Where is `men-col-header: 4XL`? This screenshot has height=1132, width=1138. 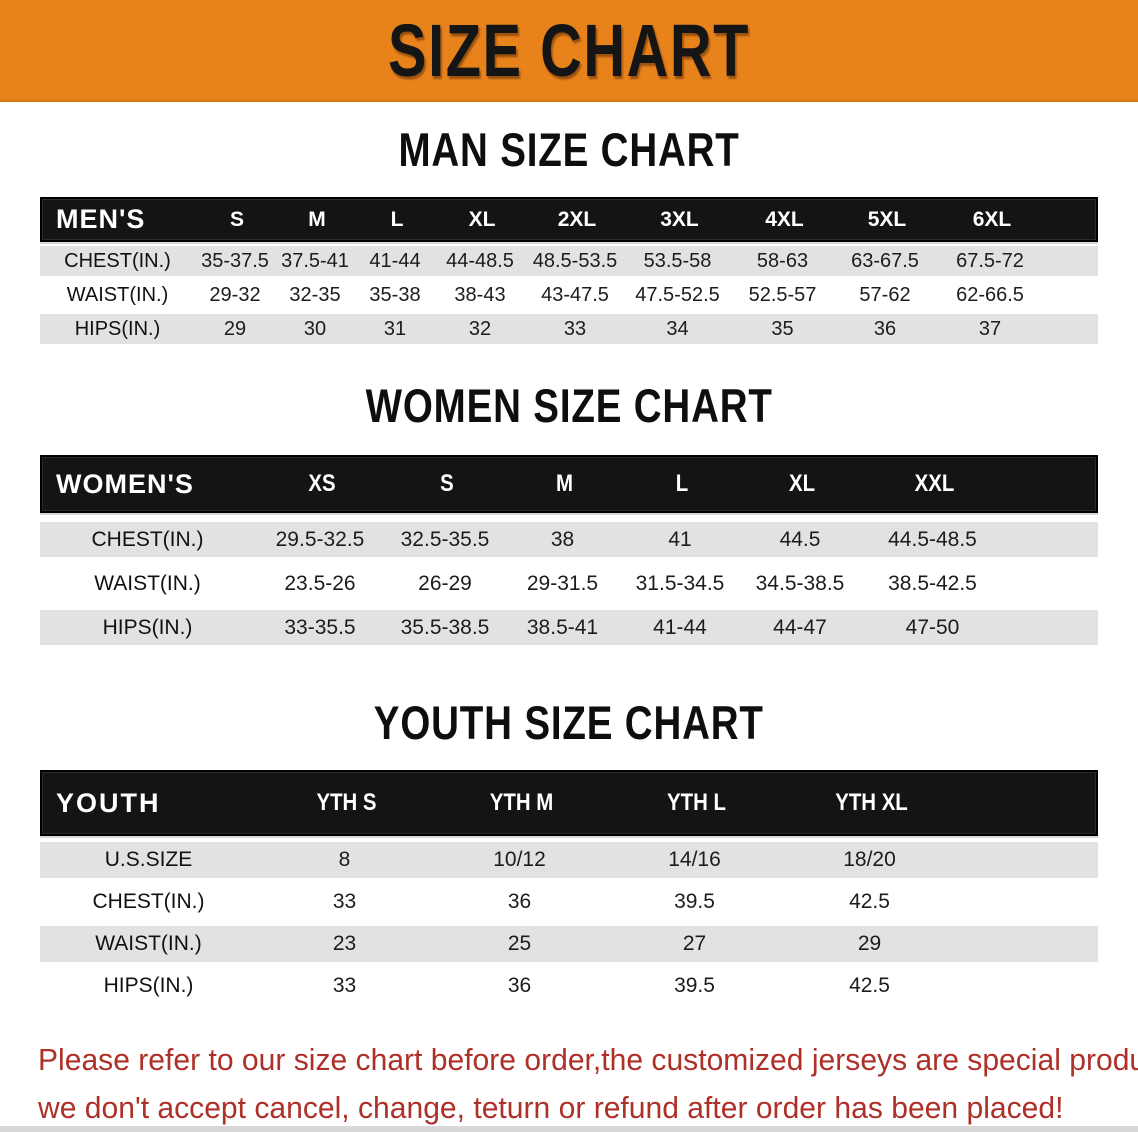 men-col-header: 4XL is located at coordinates (784, 219).